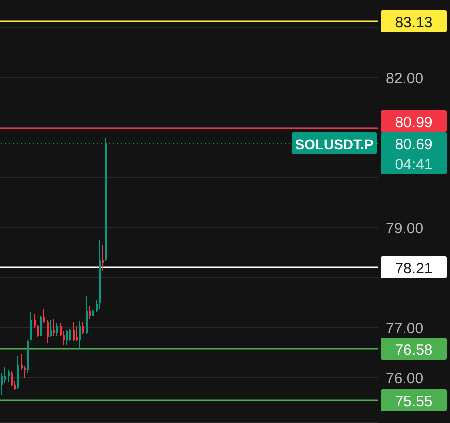  I want to click on y-tick-label: 82.00, so click(405, 79).